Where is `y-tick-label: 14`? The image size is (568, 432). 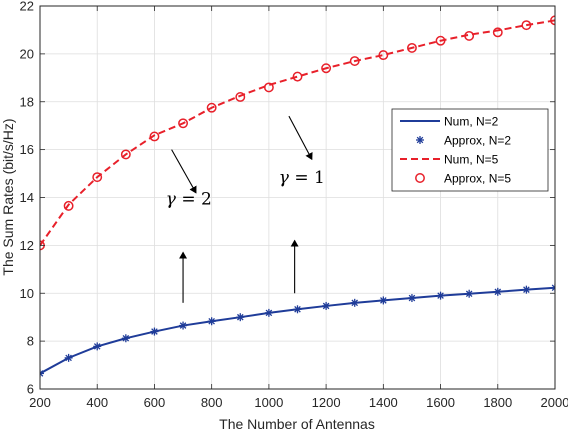 y-tick-label: 14 is located at coordinates (27, 197).